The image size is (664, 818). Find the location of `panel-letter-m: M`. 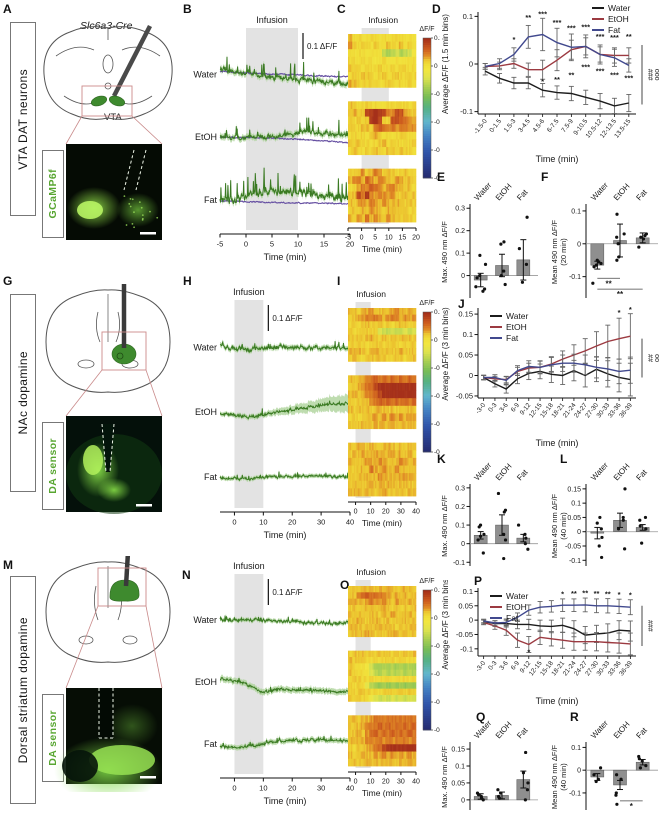

panel-letter-m: M is located at coordinates (8, 565).